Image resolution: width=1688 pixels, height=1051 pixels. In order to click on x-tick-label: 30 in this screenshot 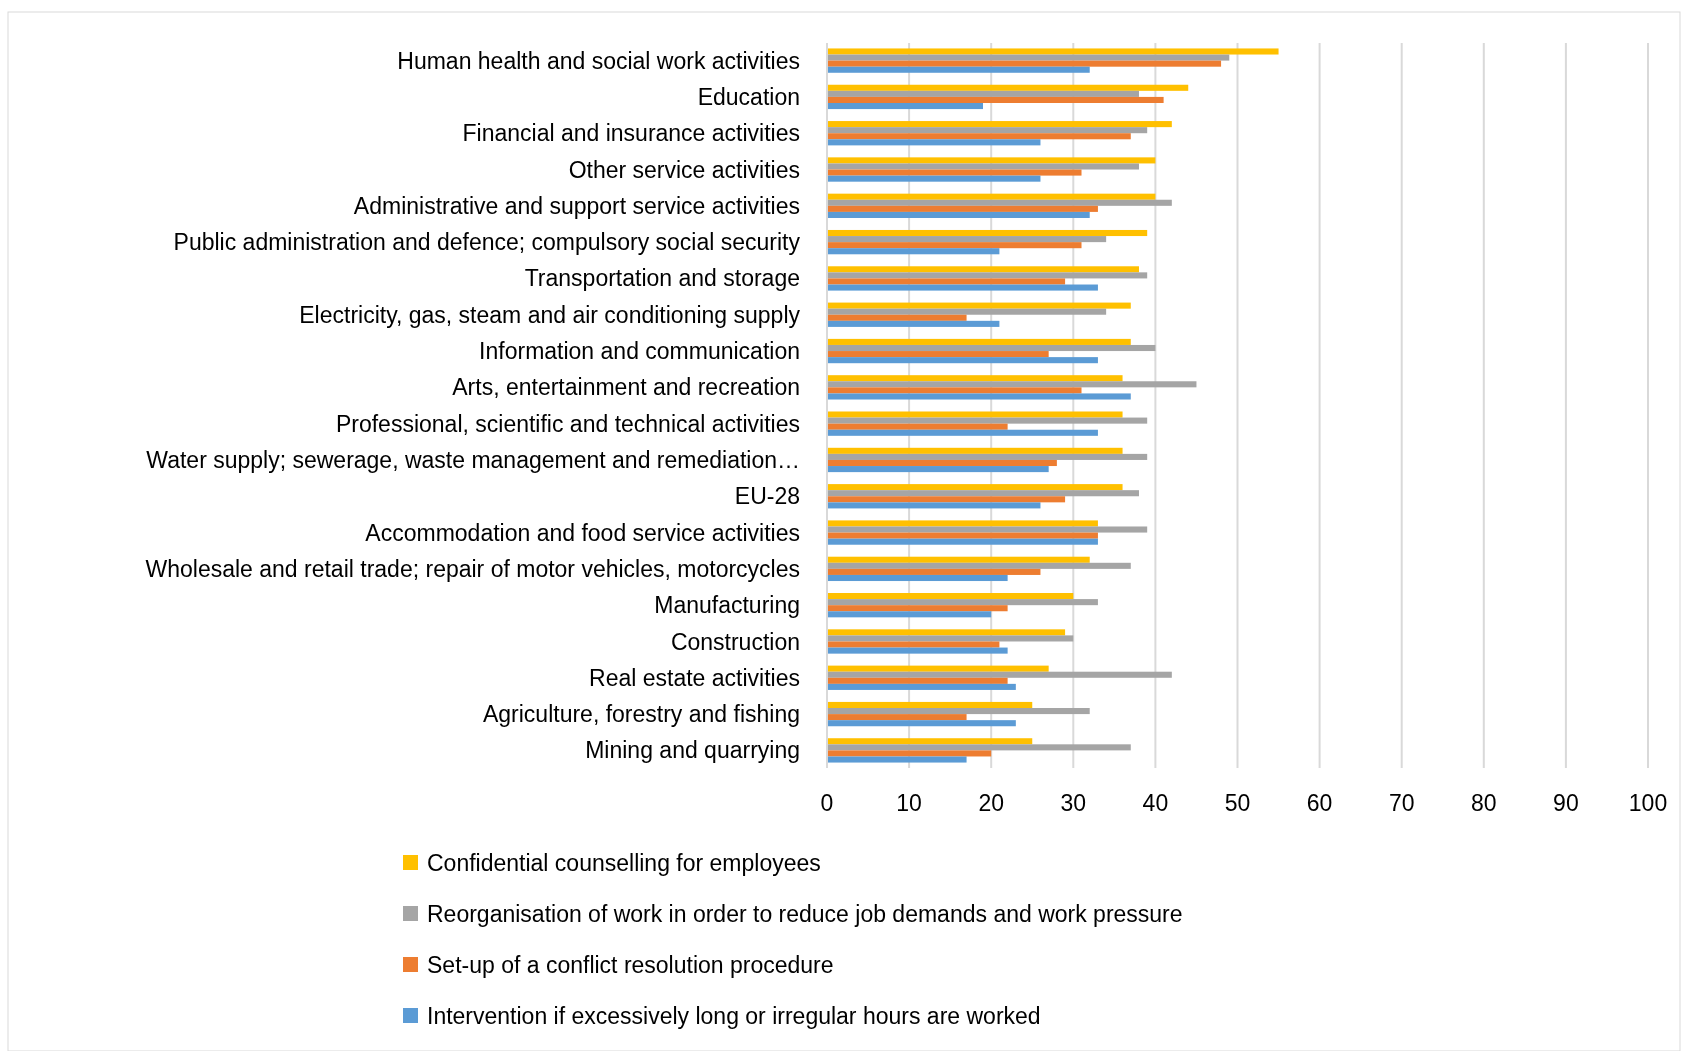, I will do `click(1073, 803)`.